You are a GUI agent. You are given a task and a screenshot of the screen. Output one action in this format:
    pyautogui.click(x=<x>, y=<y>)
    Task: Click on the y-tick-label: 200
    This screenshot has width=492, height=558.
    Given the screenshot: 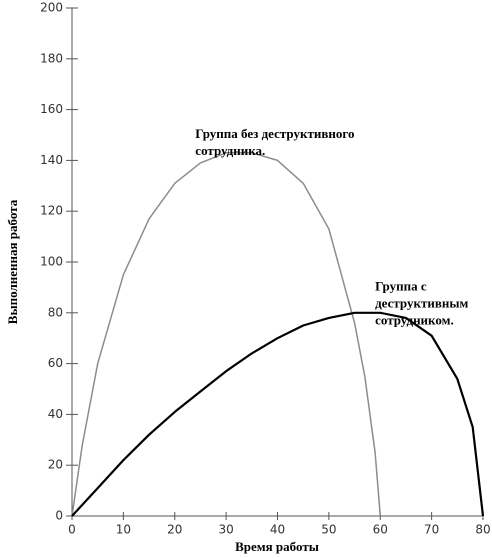 What is the action you would take?
    pyautogui.click(x=51, y=8)
    